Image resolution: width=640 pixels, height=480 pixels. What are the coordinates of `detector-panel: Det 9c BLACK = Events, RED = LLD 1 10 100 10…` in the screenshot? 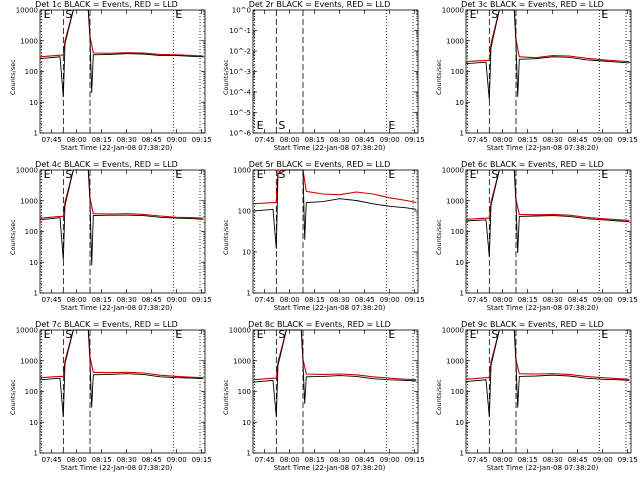 It's located at (532, 400).